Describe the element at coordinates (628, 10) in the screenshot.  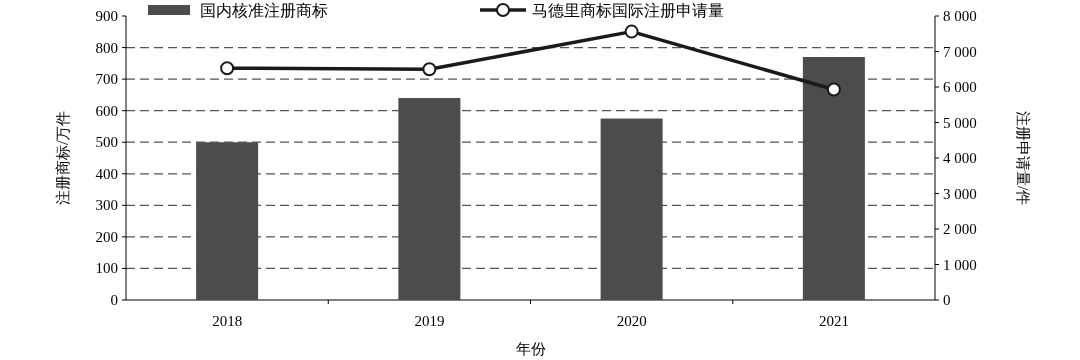
I see `legend-label: 马德里商标国际注册申请量` at that location.